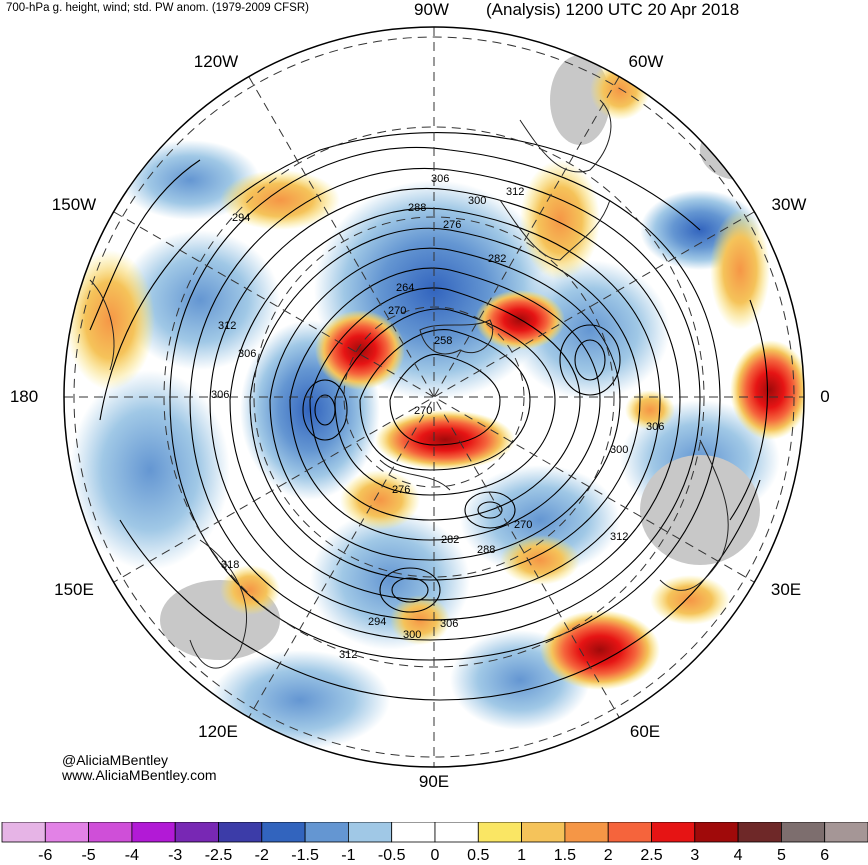 The image size is (868, 865). What do you see at coordinates (348, 855) in the screenshot?
I see `colorbar-tick-label: -1` at bounding box center [348, 855].